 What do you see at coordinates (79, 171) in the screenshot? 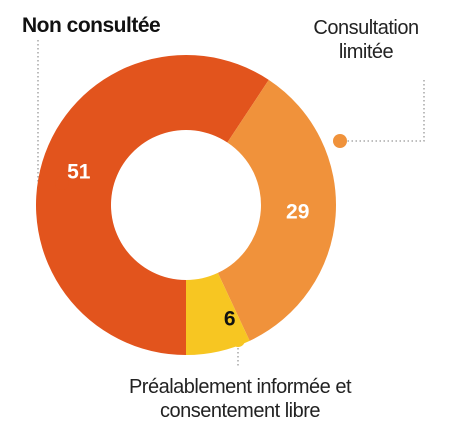
I see `data-label: 51` at bounding box center [79, 171].